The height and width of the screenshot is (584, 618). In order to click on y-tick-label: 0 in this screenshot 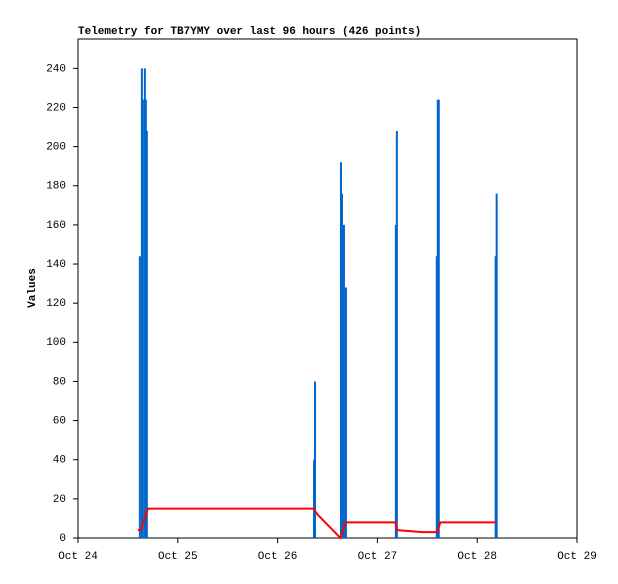, I will do `click(62, 539)`.